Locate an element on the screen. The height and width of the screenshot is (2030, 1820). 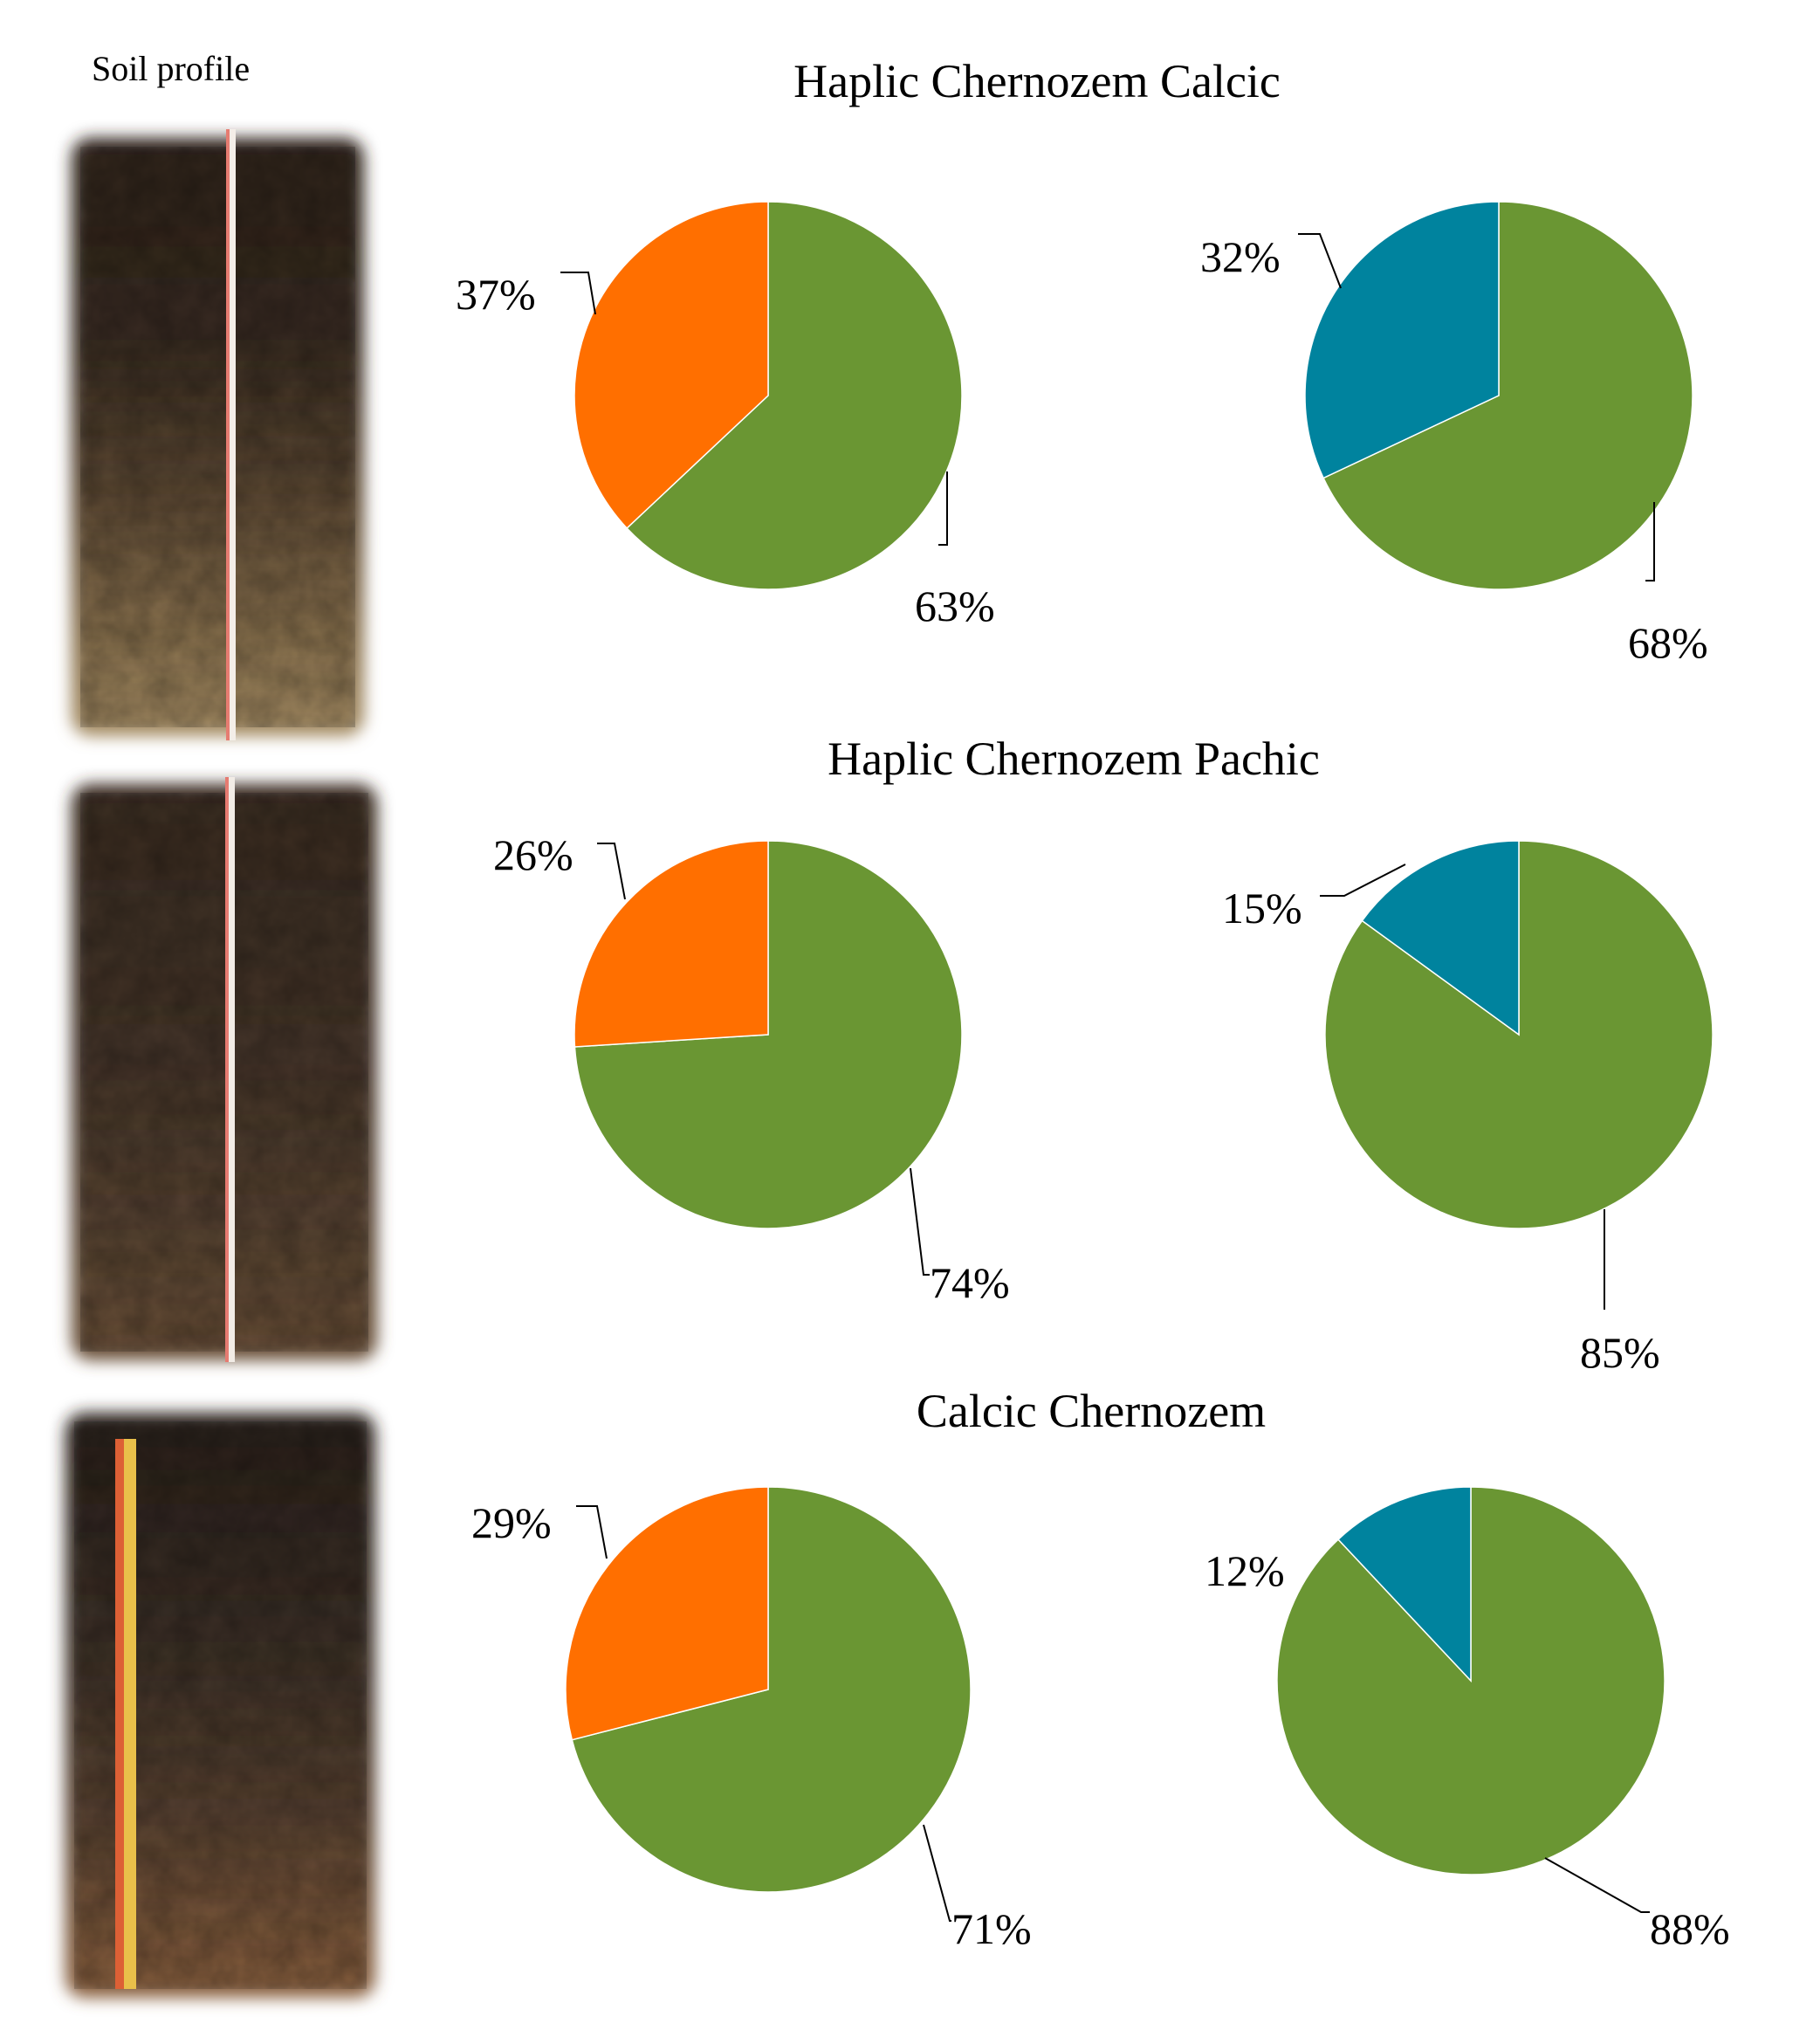
pie-data-label: 37% is located at coordinates (496, 295).